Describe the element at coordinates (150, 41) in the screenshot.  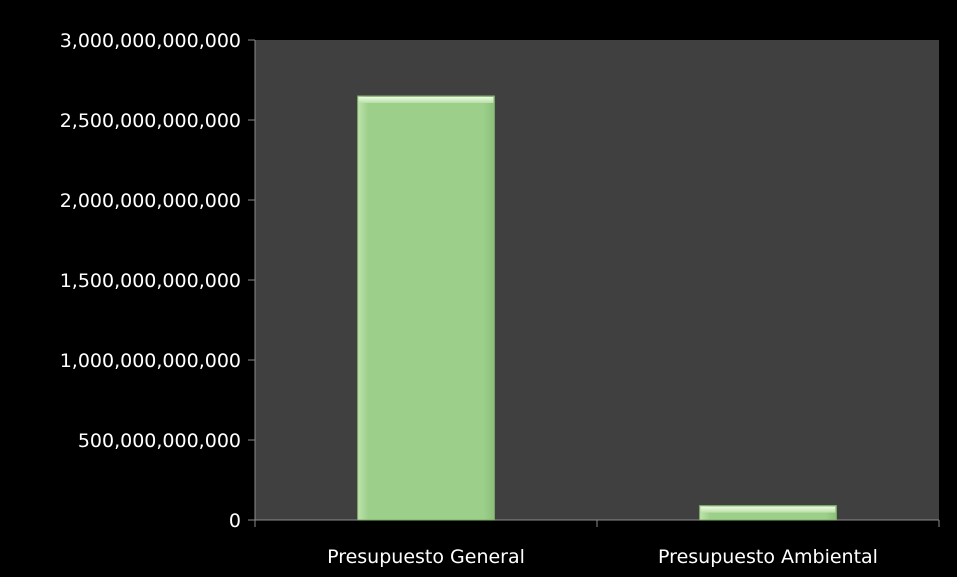
I see `y-tick-label: 3,000,000,000,000` at that location.